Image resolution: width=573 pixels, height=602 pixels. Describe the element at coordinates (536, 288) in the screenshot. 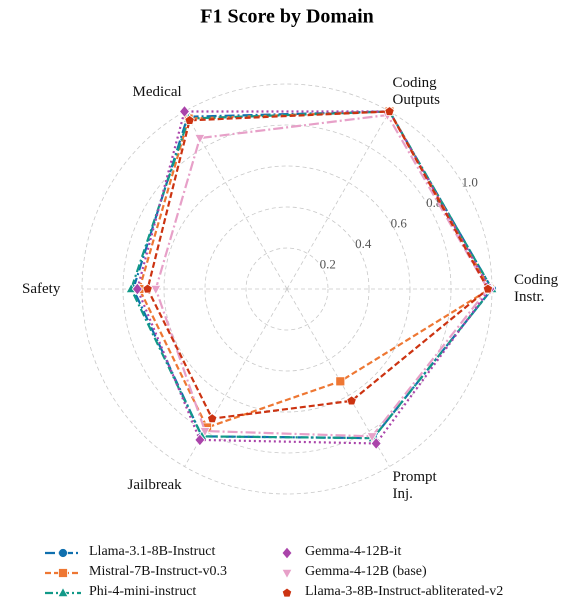

I see `axis-label: Coding Instr.` at that location.